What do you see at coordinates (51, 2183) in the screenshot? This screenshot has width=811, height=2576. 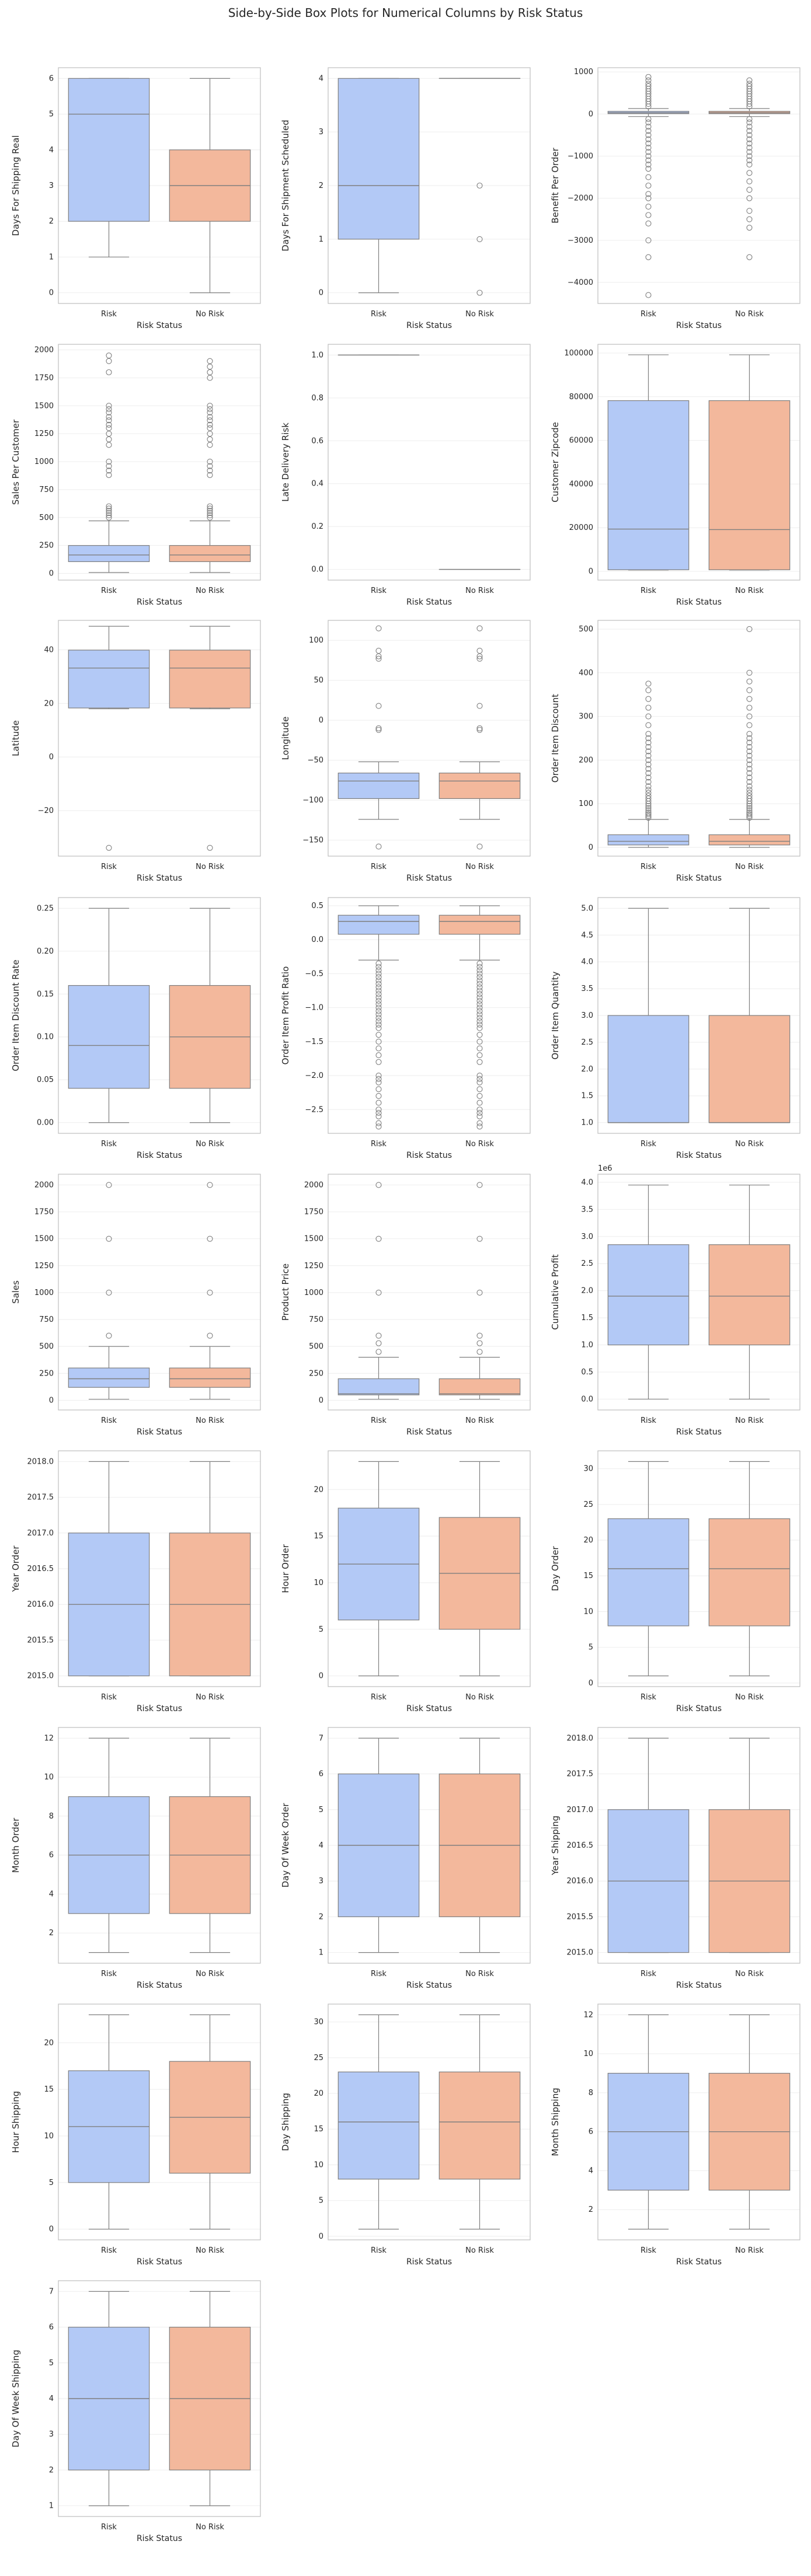 I see `y-tick-label: 5` at bounding box center [51, 2183].